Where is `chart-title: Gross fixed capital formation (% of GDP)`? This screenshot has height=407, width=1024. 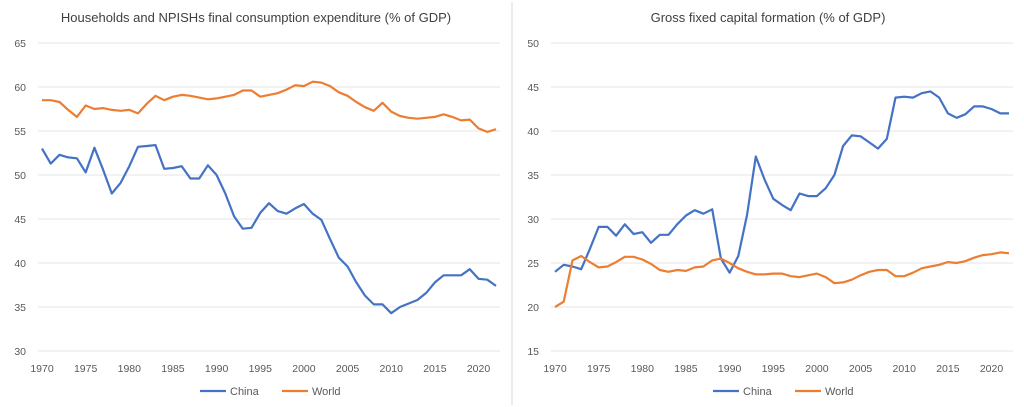
chart-title: Gross fixed capital formation (% of GDP) is located at coordinates (768, 17).